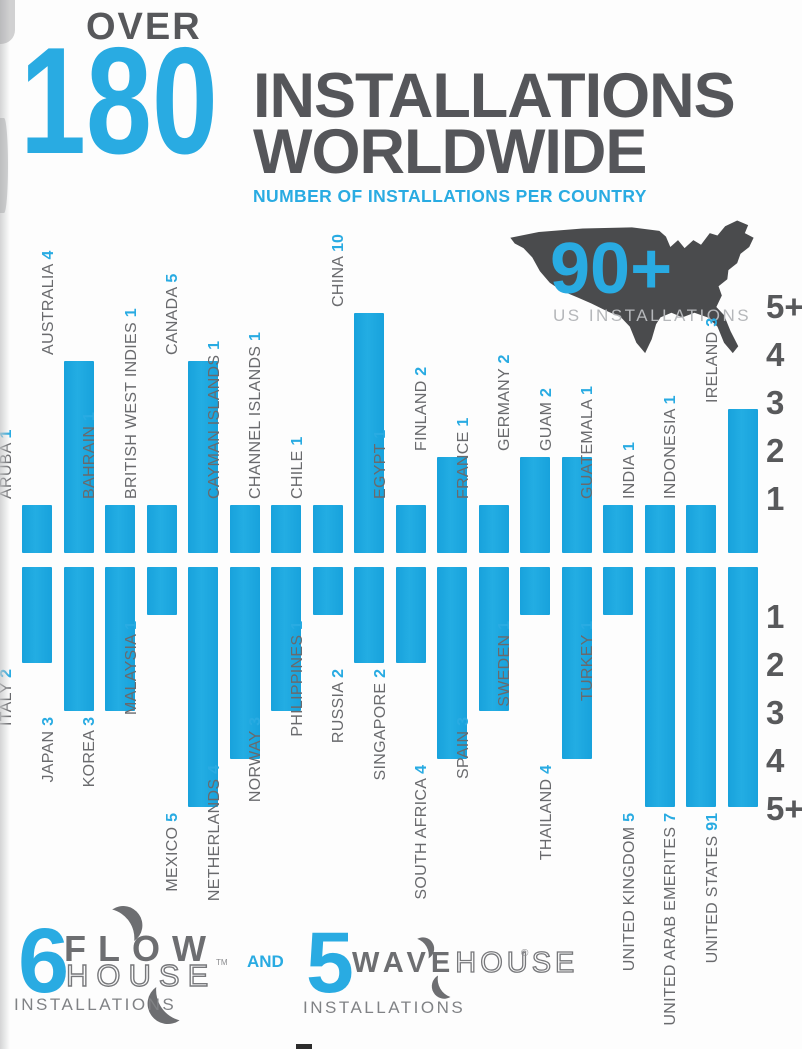 This screenshot has height=1049, width=802. What do you see at coordinates (132, 781) in the screenshot?
I see `label-malaysia: MALAYSIA 1` at bounding box center [132, 781].